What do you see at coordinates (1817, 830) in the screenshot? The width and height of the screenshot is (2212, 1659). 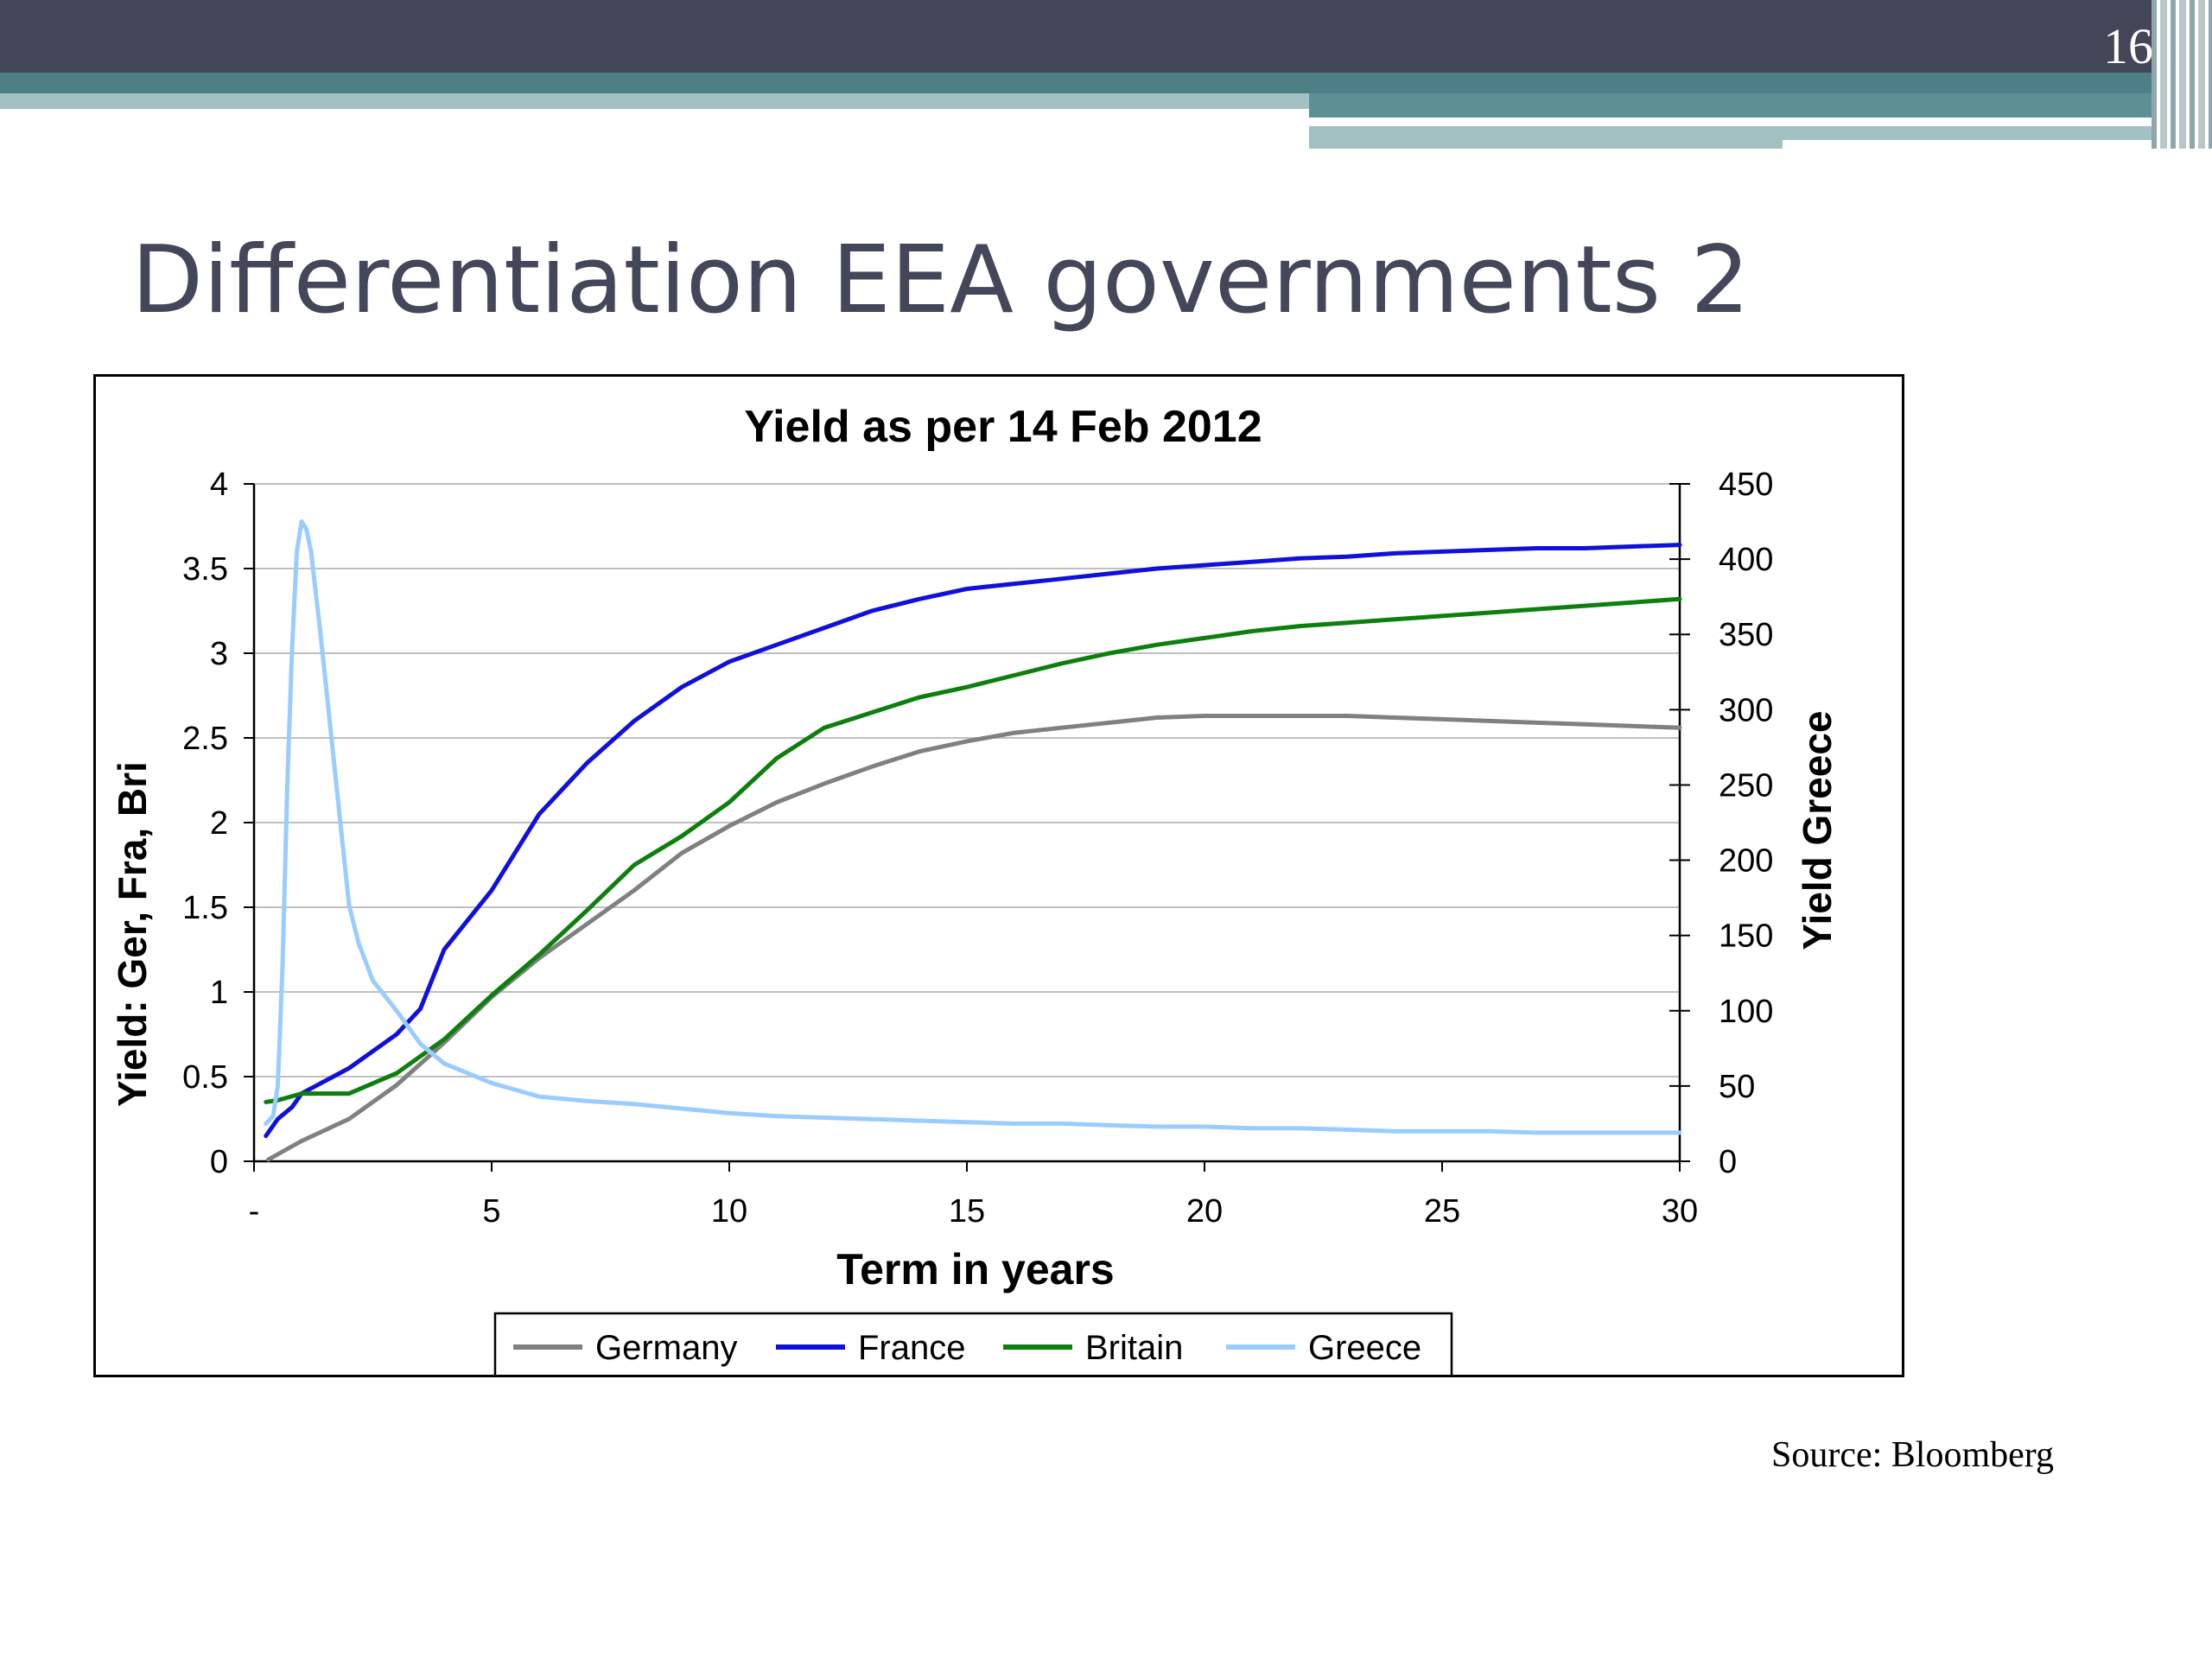 I see `y-axis-right-title: Yield Greece` at bounding box center [1817, 830].